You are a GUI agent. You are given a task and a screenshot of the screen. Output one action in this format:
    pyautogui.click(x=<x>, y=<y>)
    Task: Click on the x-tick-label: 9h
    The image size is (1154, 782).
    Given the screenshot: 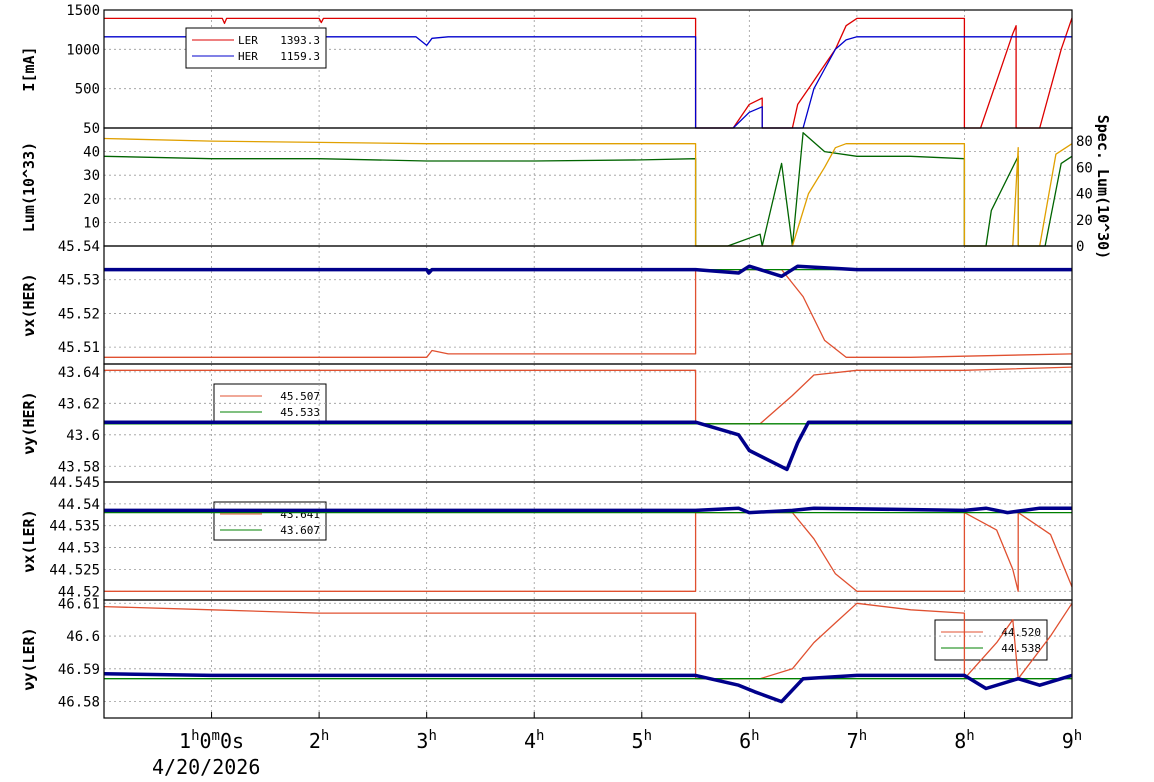 What is the action you would take?
    pyautogui.click(x=1072, y=740)
    